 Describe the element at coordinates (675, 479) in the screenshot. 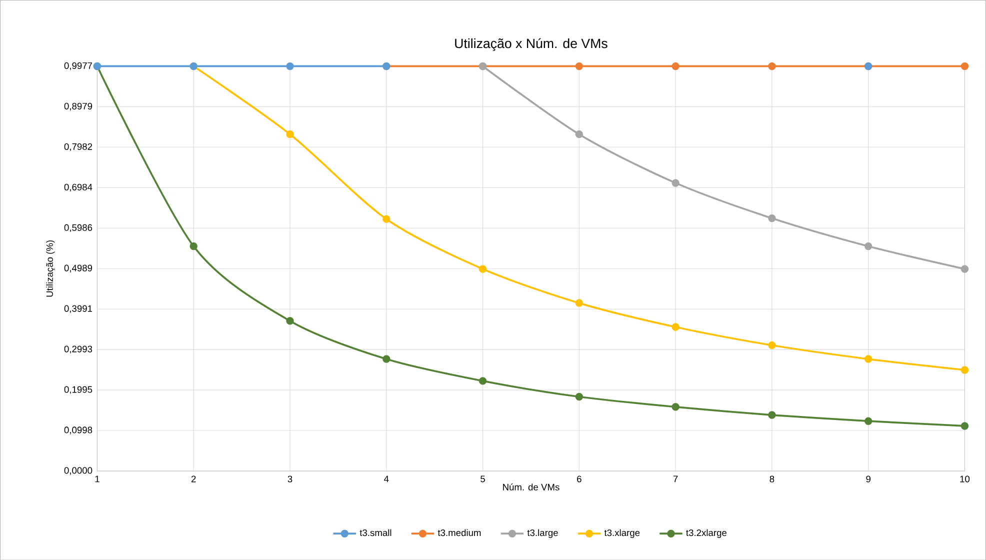

I see `x-tick-label: 7` at that location.